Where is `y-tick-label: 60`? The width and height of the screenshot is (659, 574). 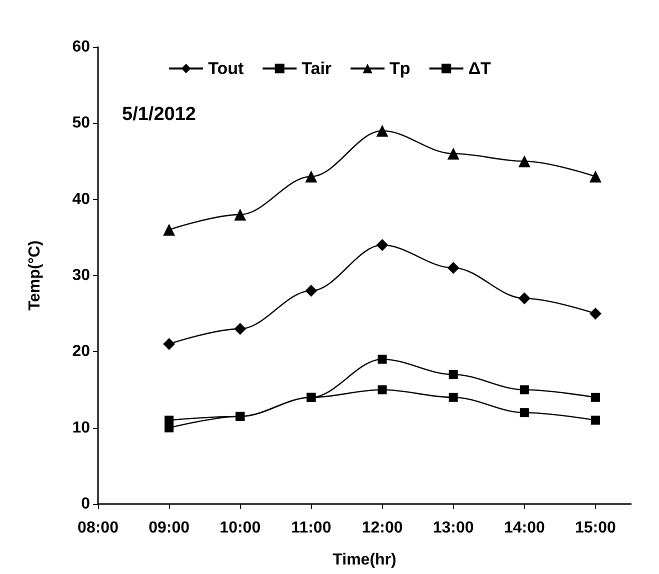 y-tick-label: 60 is located at coordinates (81, 47).